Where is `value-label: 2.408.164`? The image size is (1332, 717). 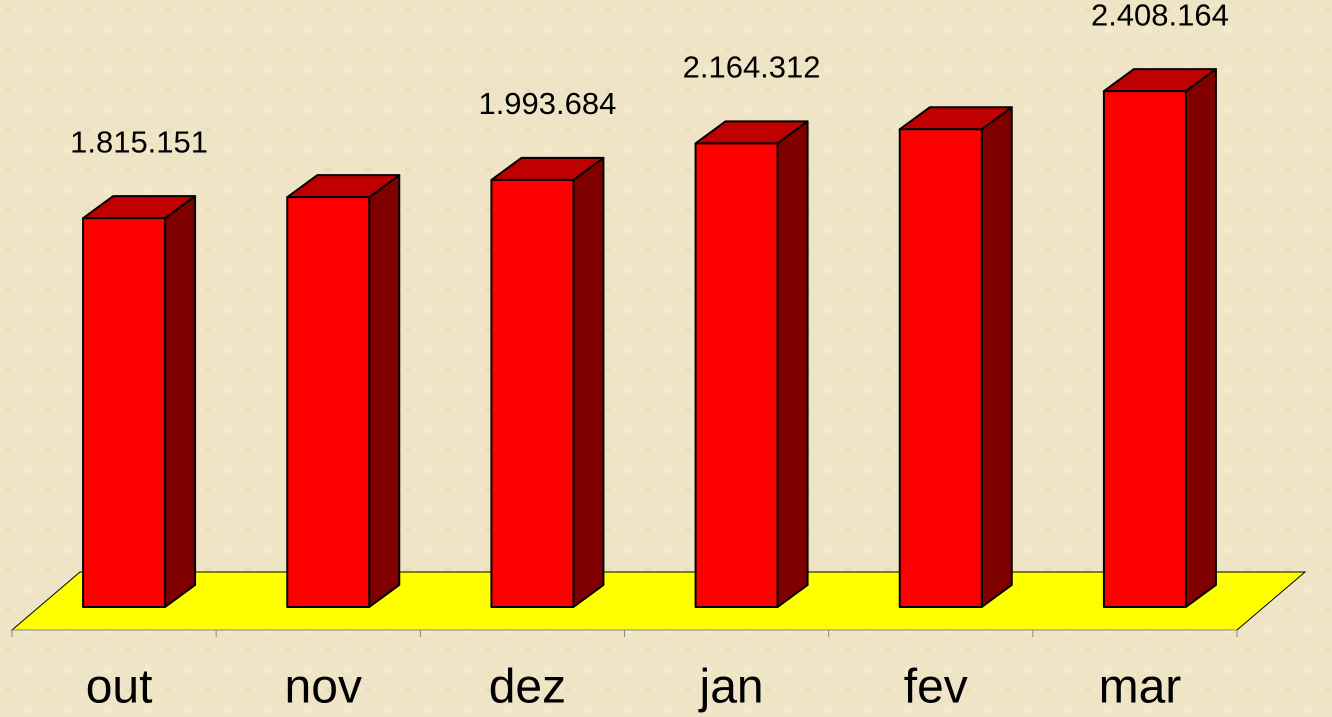
value-label: 2.408.164 is located at coordinates (1160, 16).